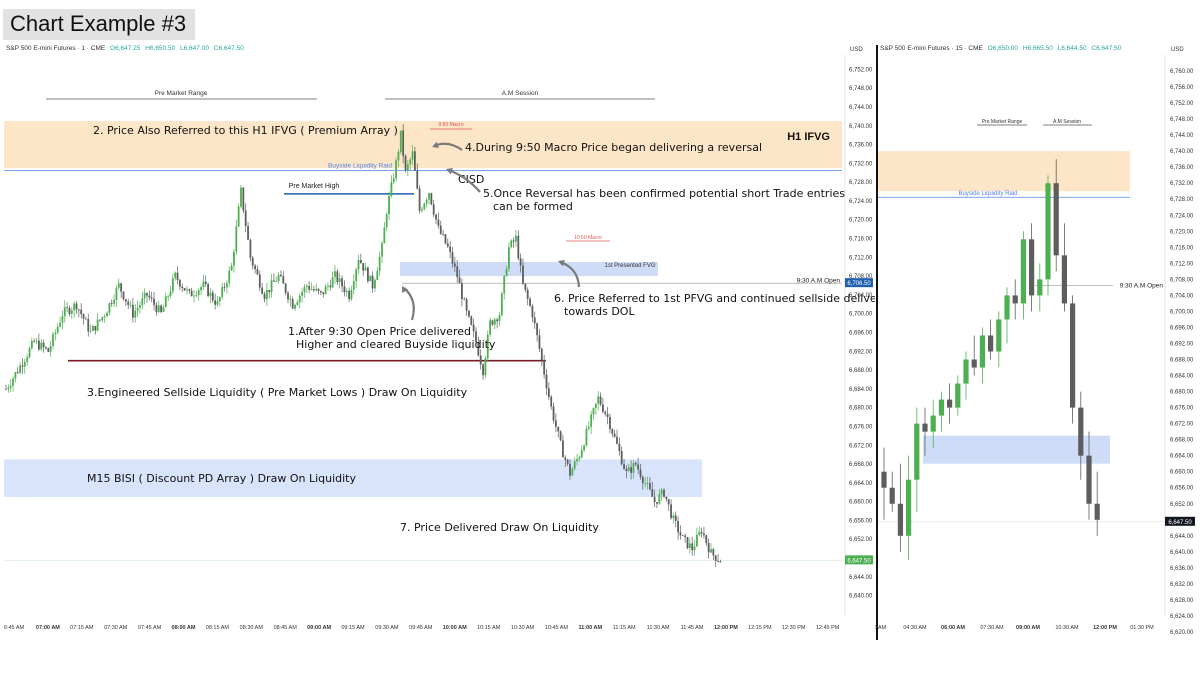 The height and width of the screenshot is (675, 1200). I want to click on arrow-open-head, so click(405, 289).